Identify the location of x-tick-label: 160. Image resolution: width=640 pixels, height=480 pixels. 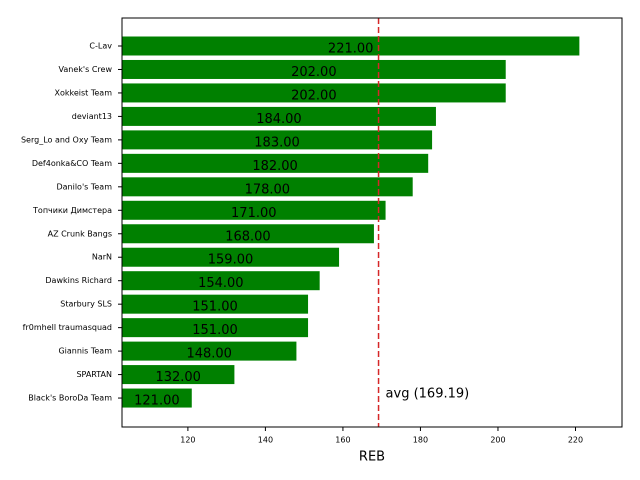
(342, 440).